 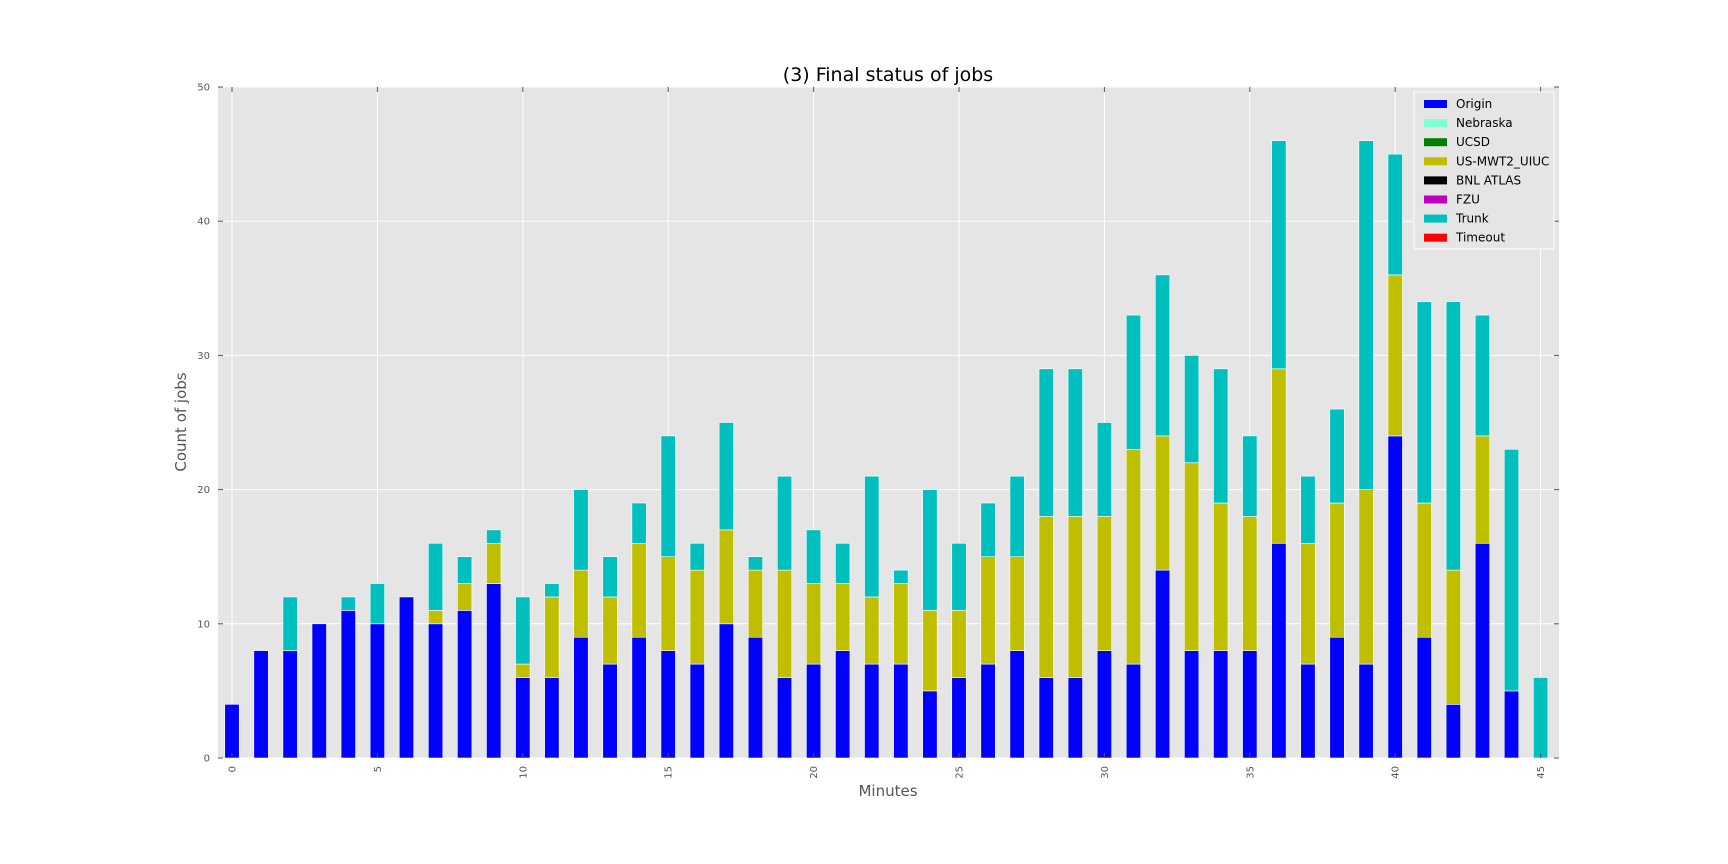 I want to click on legend-box, so click(x=1484, y=170).